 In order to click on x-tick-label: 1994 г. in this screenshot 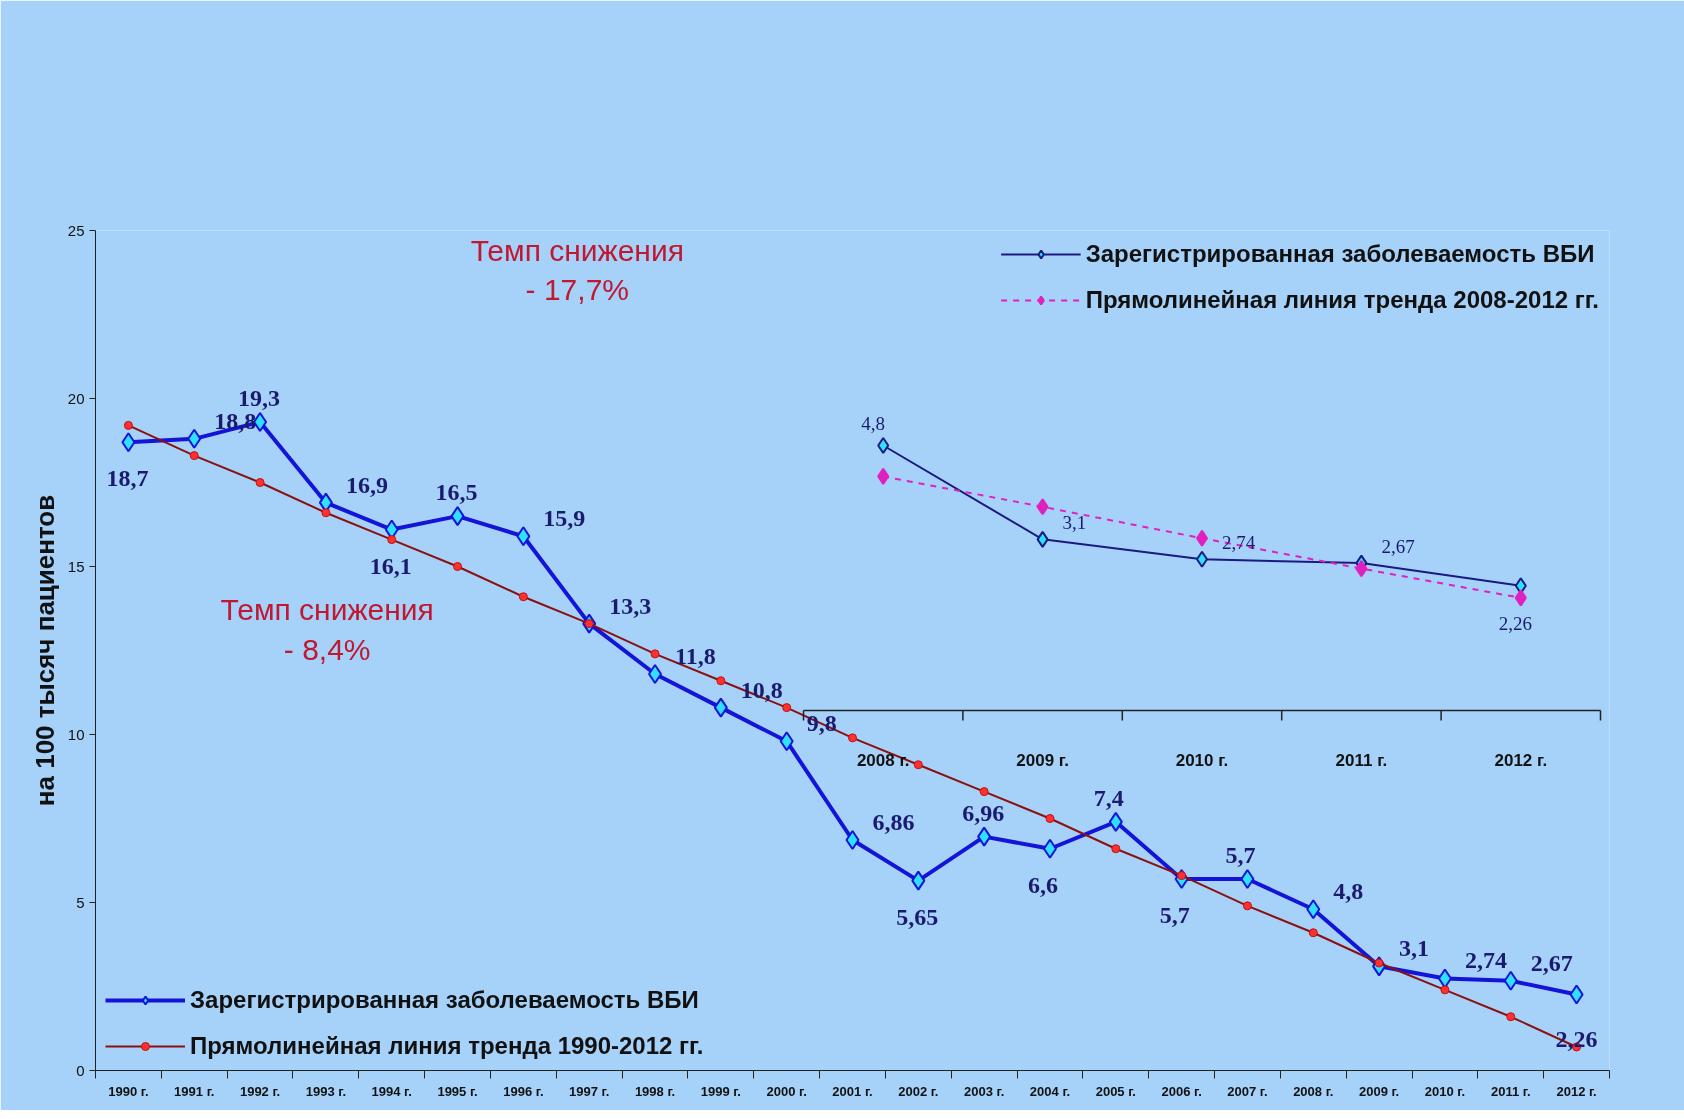, I will do `click(391, 1091)`.